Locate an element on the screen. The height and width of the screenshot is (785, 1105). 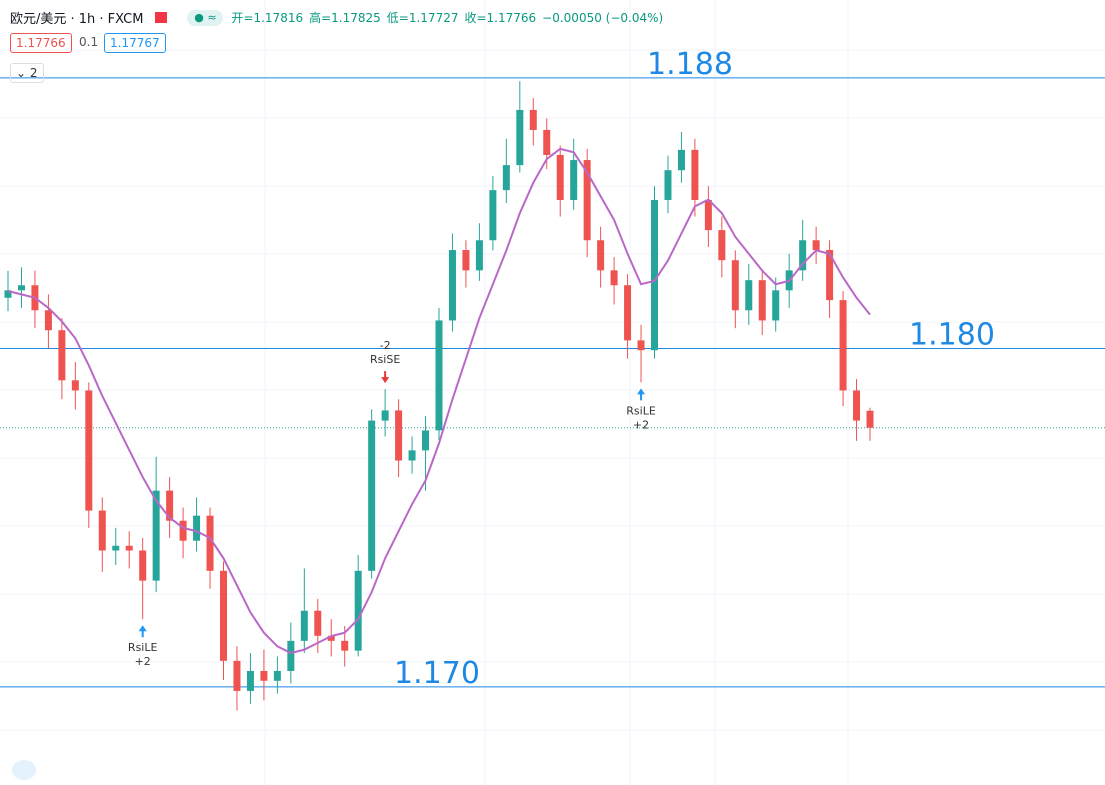
chevron: ⌄ is located at coordinates (23, 73).